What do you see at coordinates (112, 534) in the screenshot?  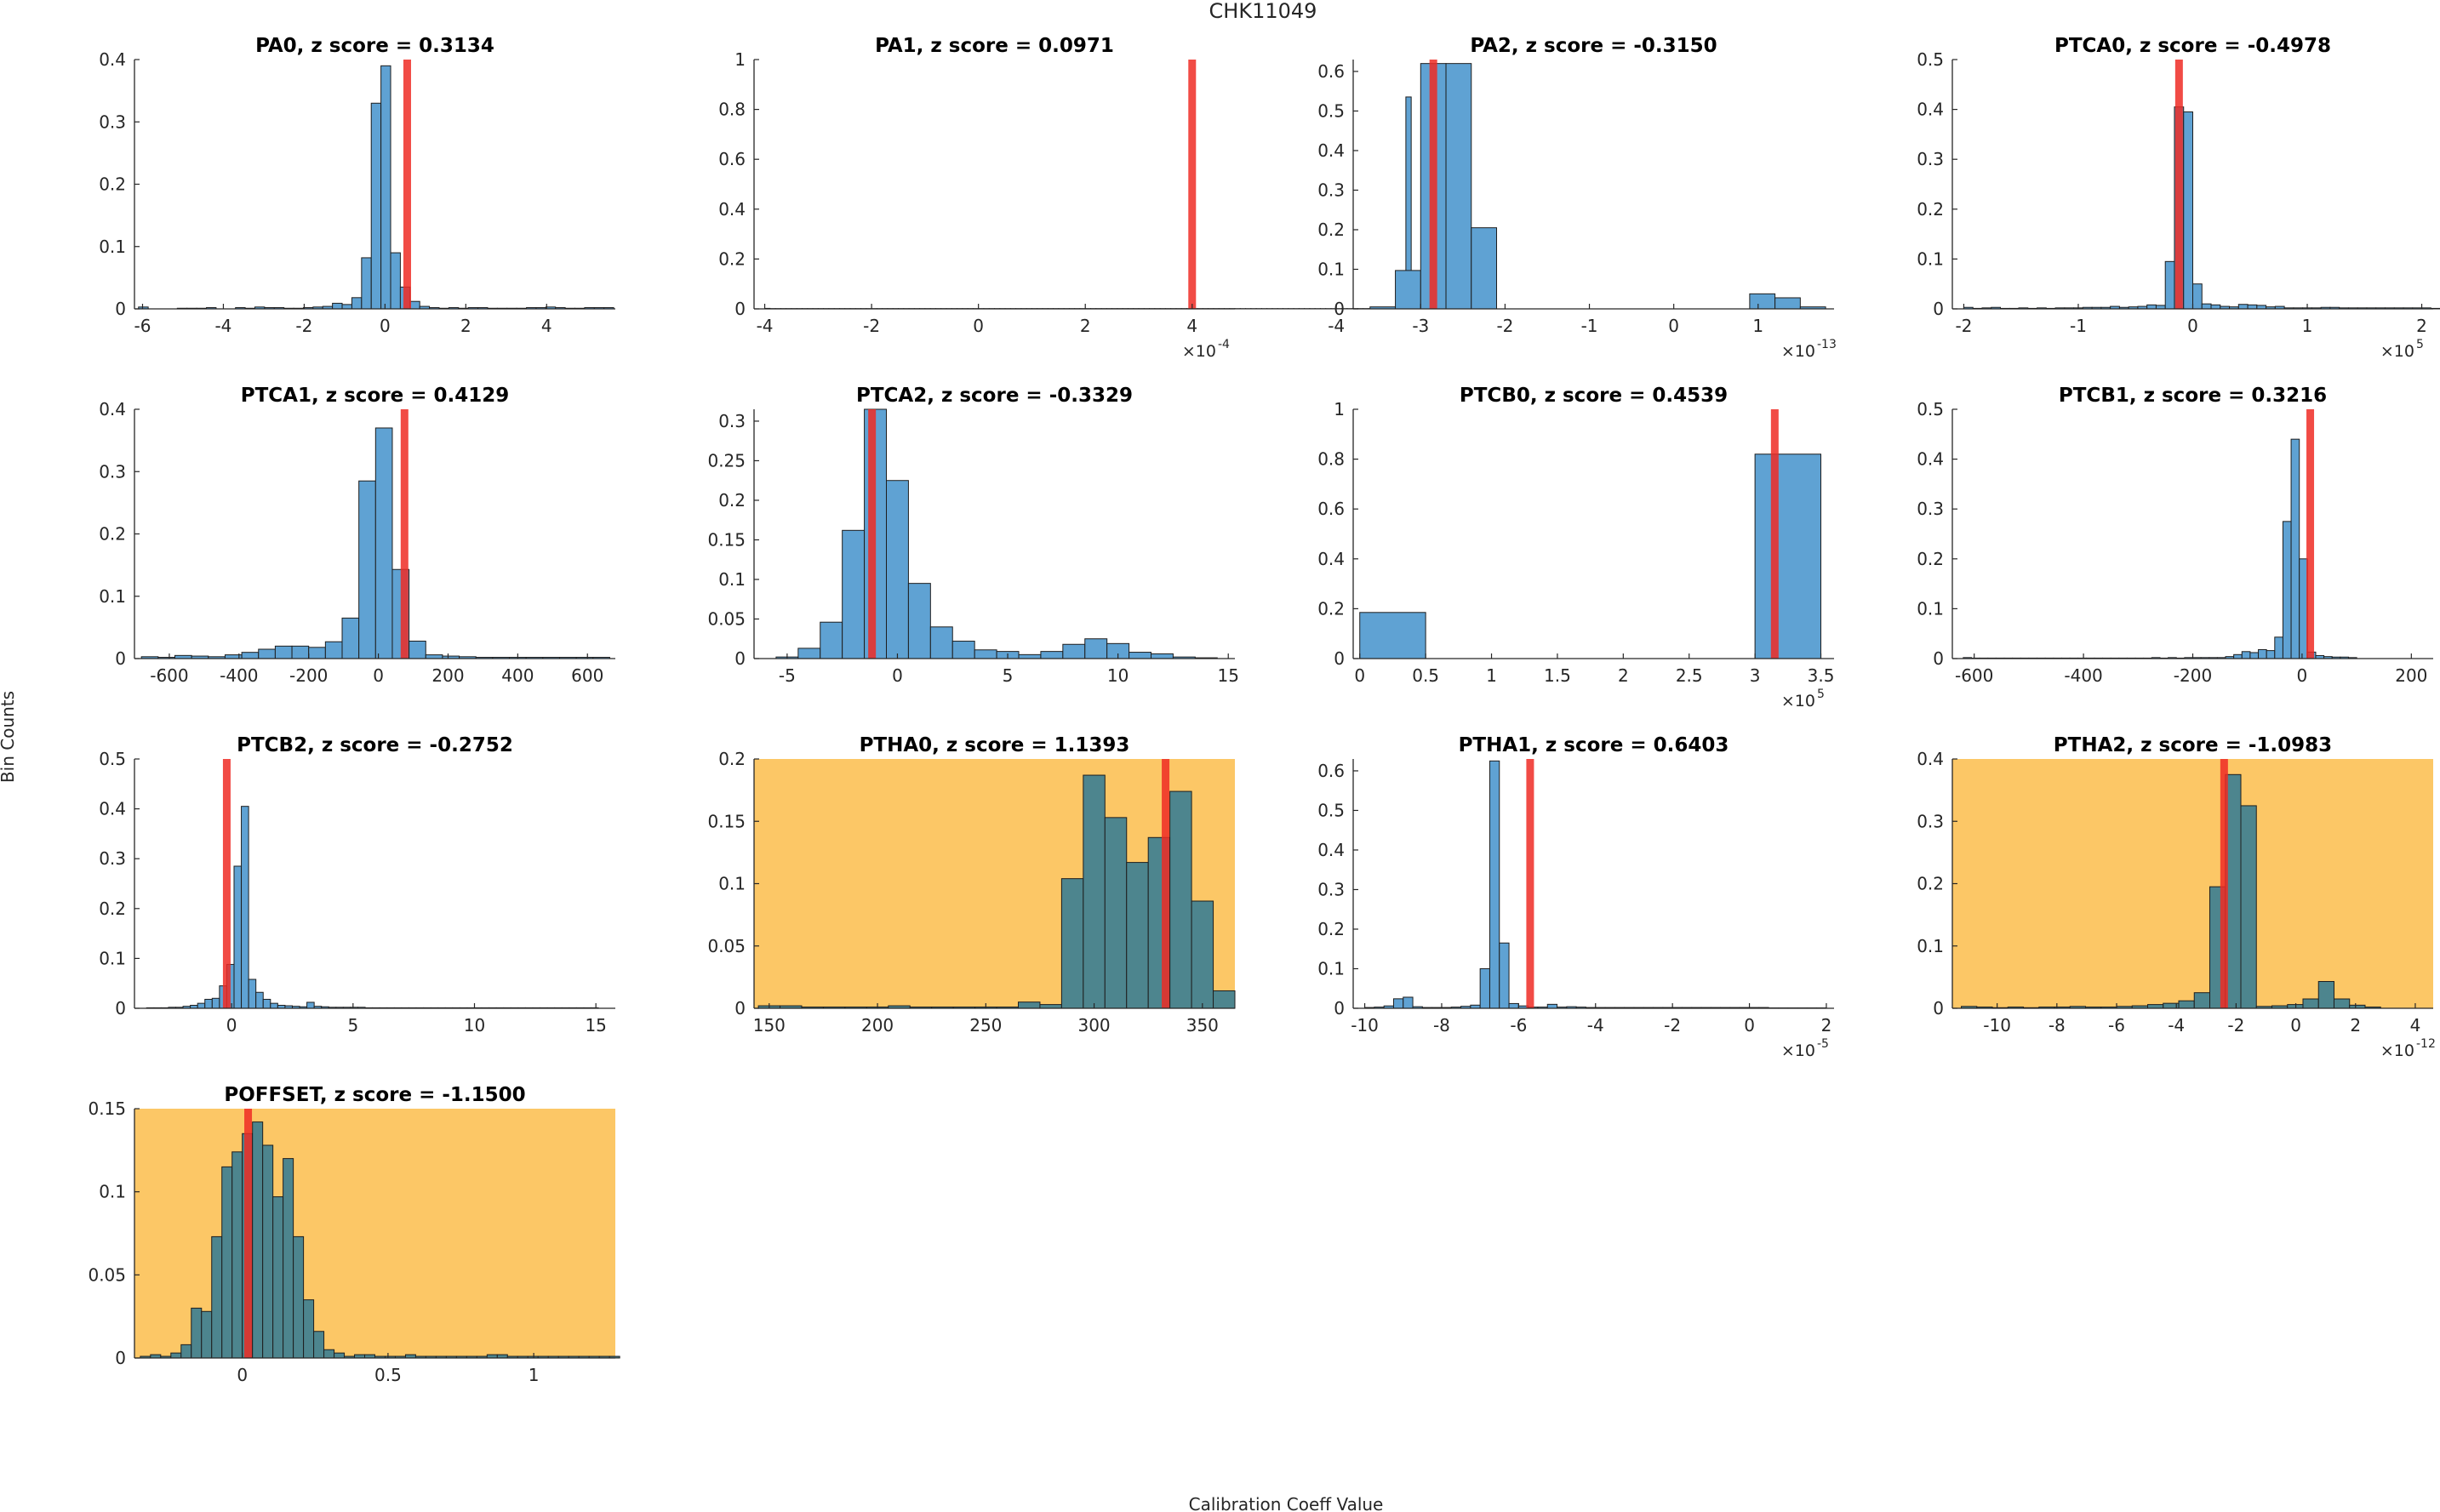 I see `y-tick-label: 0.2` at bounding box center [112, 534].